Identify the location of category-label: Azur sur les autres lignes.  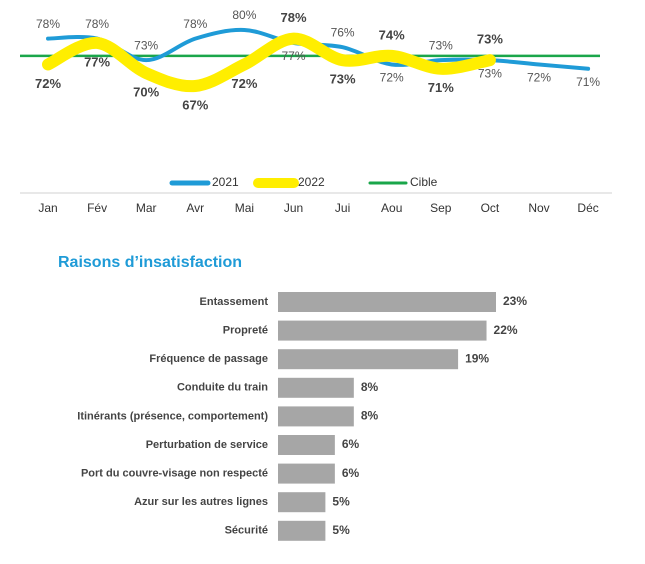
(201, 502).